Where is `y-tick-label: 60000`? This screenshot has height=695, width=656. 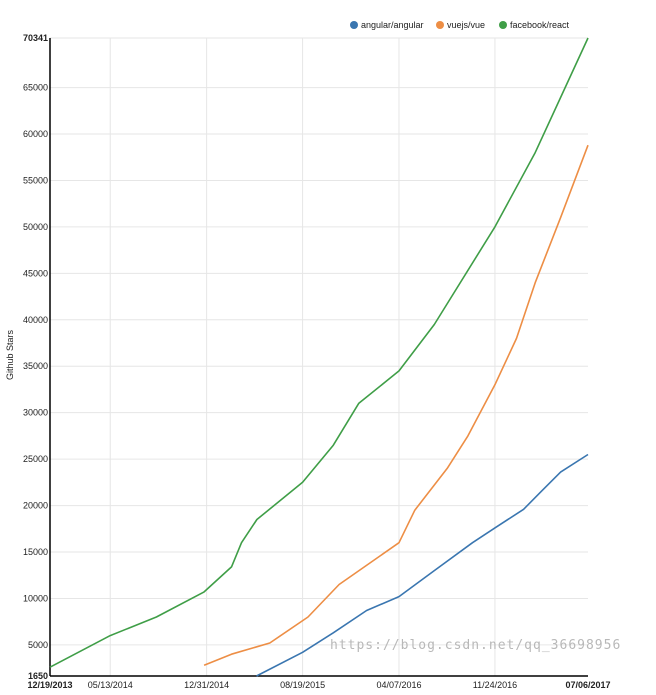 y-tick-label: 60000 is located at coordinates (35, 134).